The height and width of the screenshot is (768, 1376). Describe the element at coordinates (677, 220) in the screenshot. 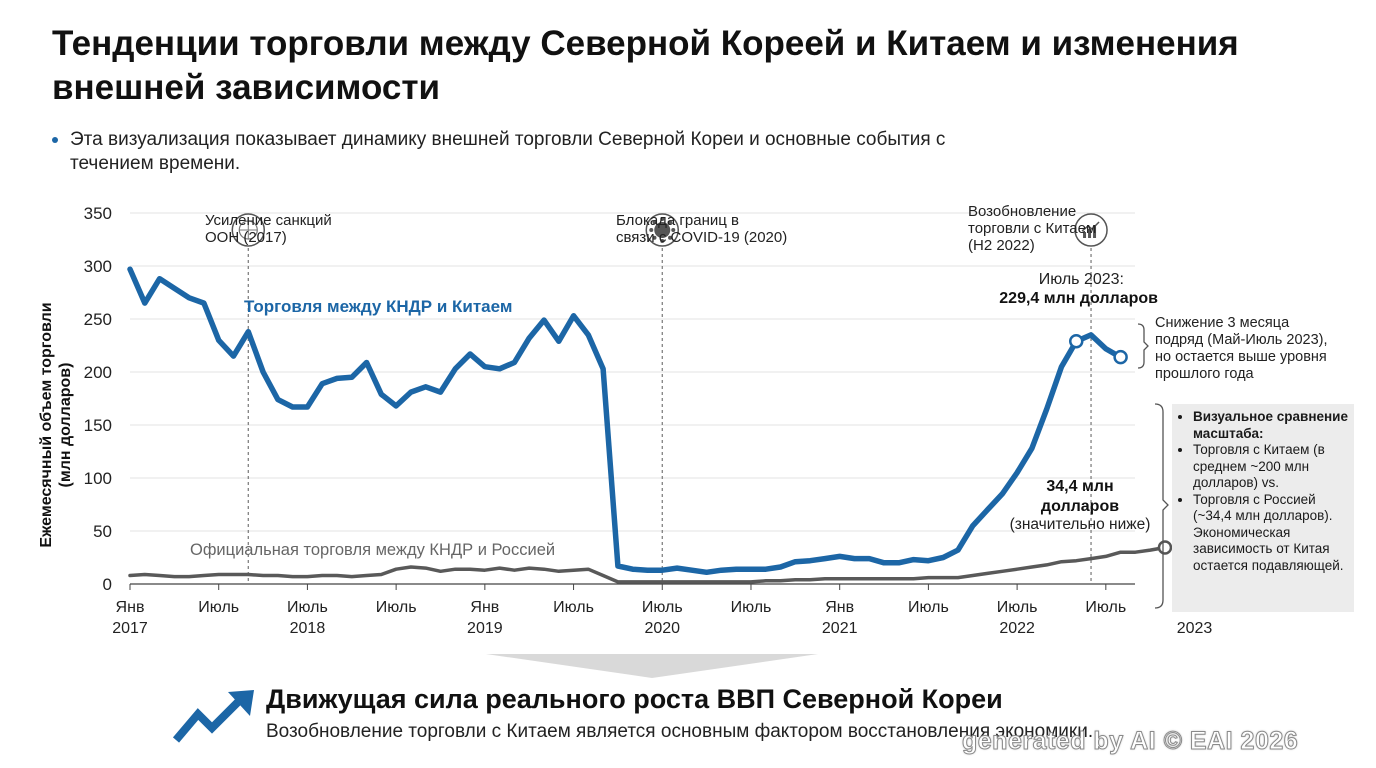

I see `event-label: Блокада границ в` at that location.